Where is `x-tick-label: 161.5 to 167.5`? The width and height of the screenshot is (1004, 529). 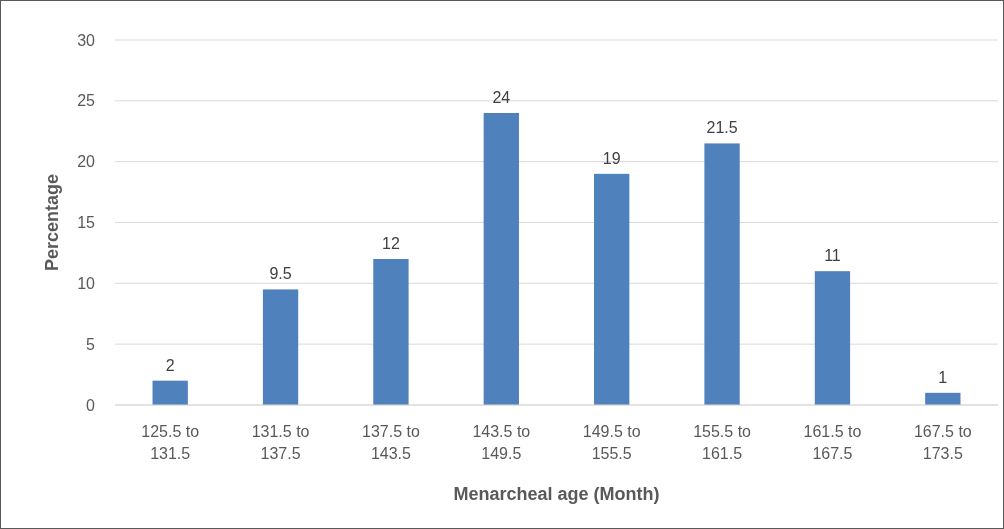
x-tick-label: 161.5 to 167.5 is located at coordinates (832, 442).